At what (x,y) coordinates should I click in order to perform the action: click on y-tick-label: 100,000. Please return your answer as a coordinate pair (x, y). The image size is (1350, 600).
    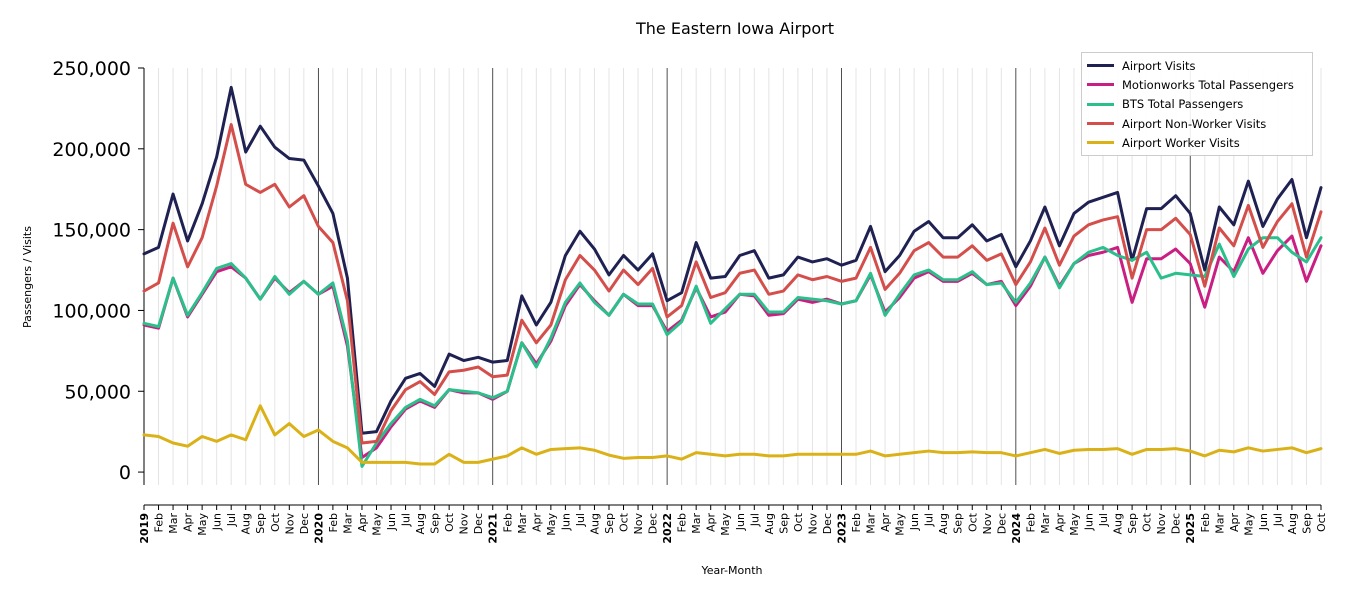
    Looking at the image, I should click on (91, 311).